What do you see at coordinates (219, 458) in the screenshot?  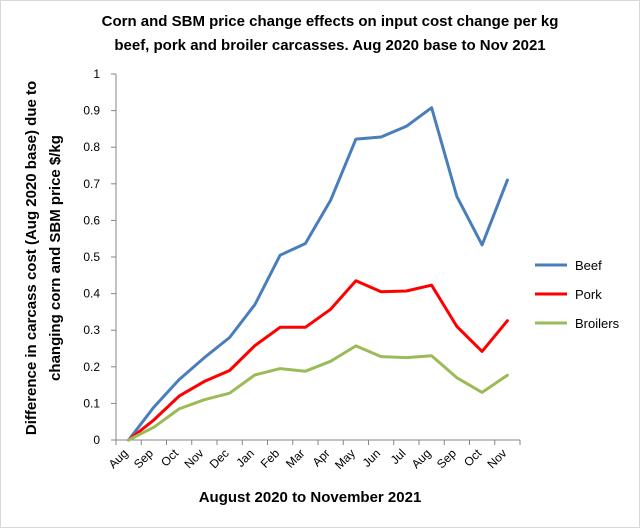 I see `x-tick-label: Dec` at bounding box center [219, 458].